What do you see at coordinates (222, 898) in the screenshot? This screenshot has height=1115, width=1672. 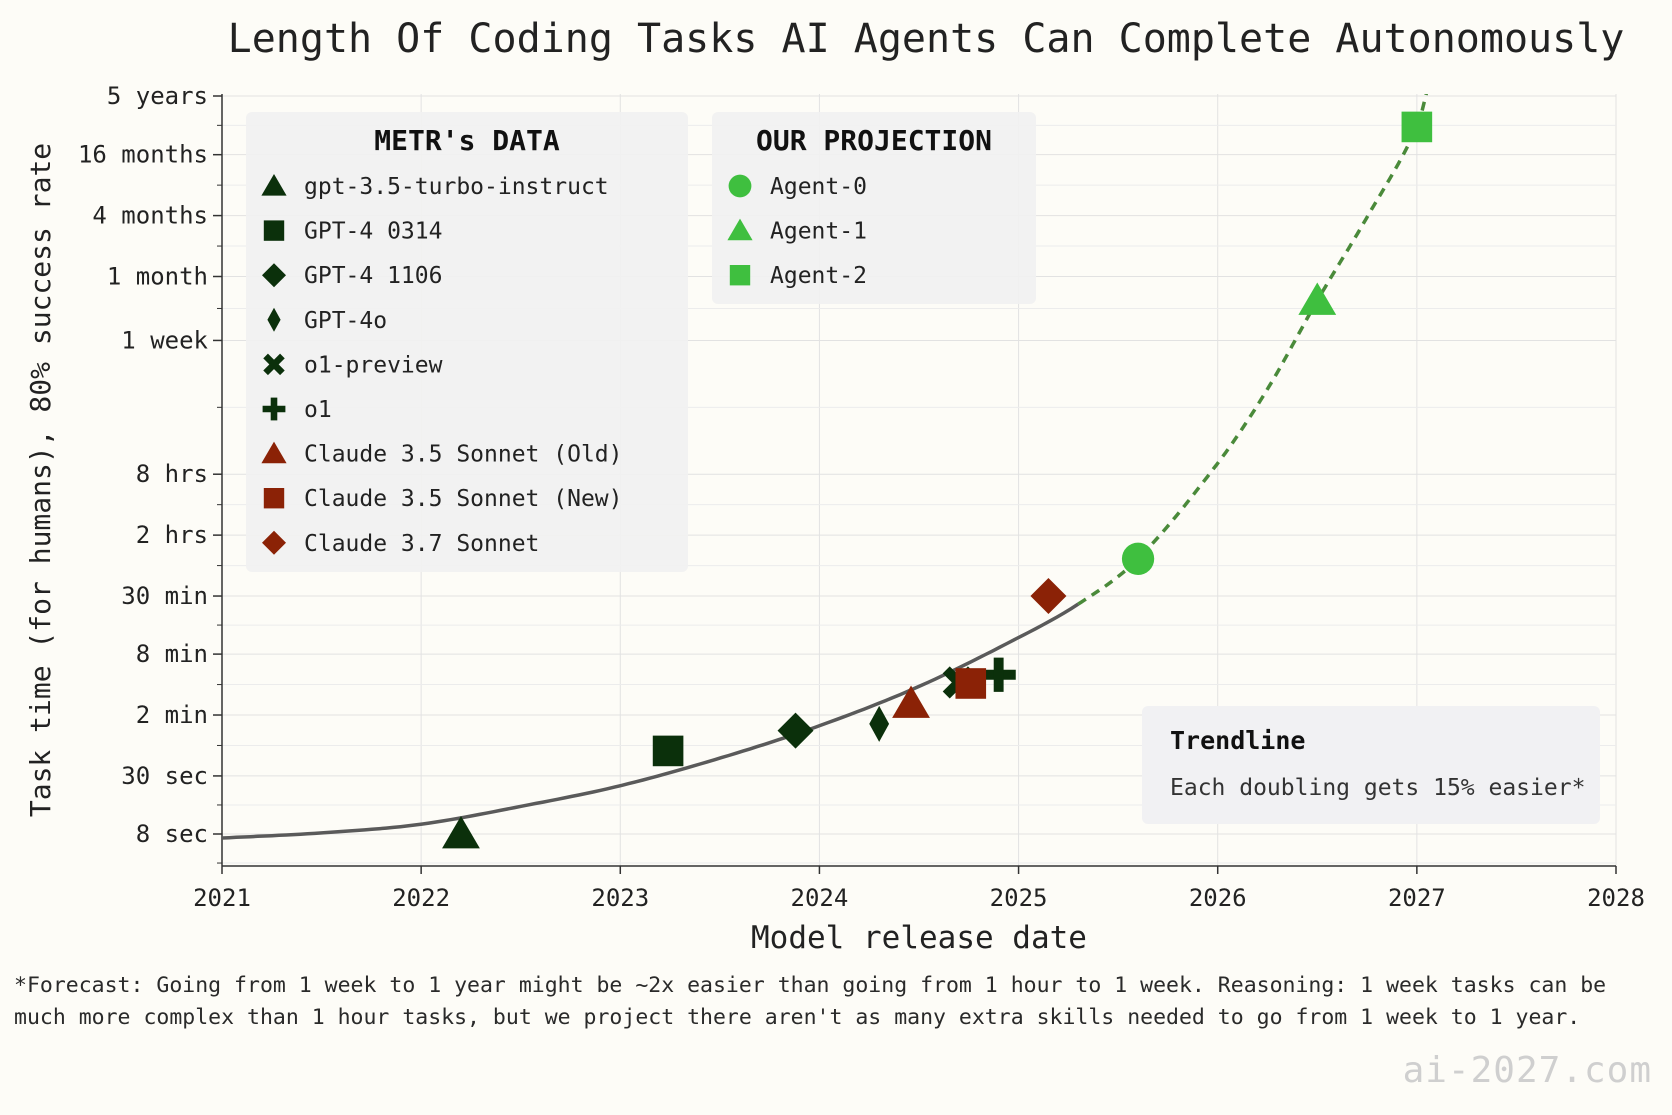 I see `x-tick-label: 2021` at bounding box center [222, 898].